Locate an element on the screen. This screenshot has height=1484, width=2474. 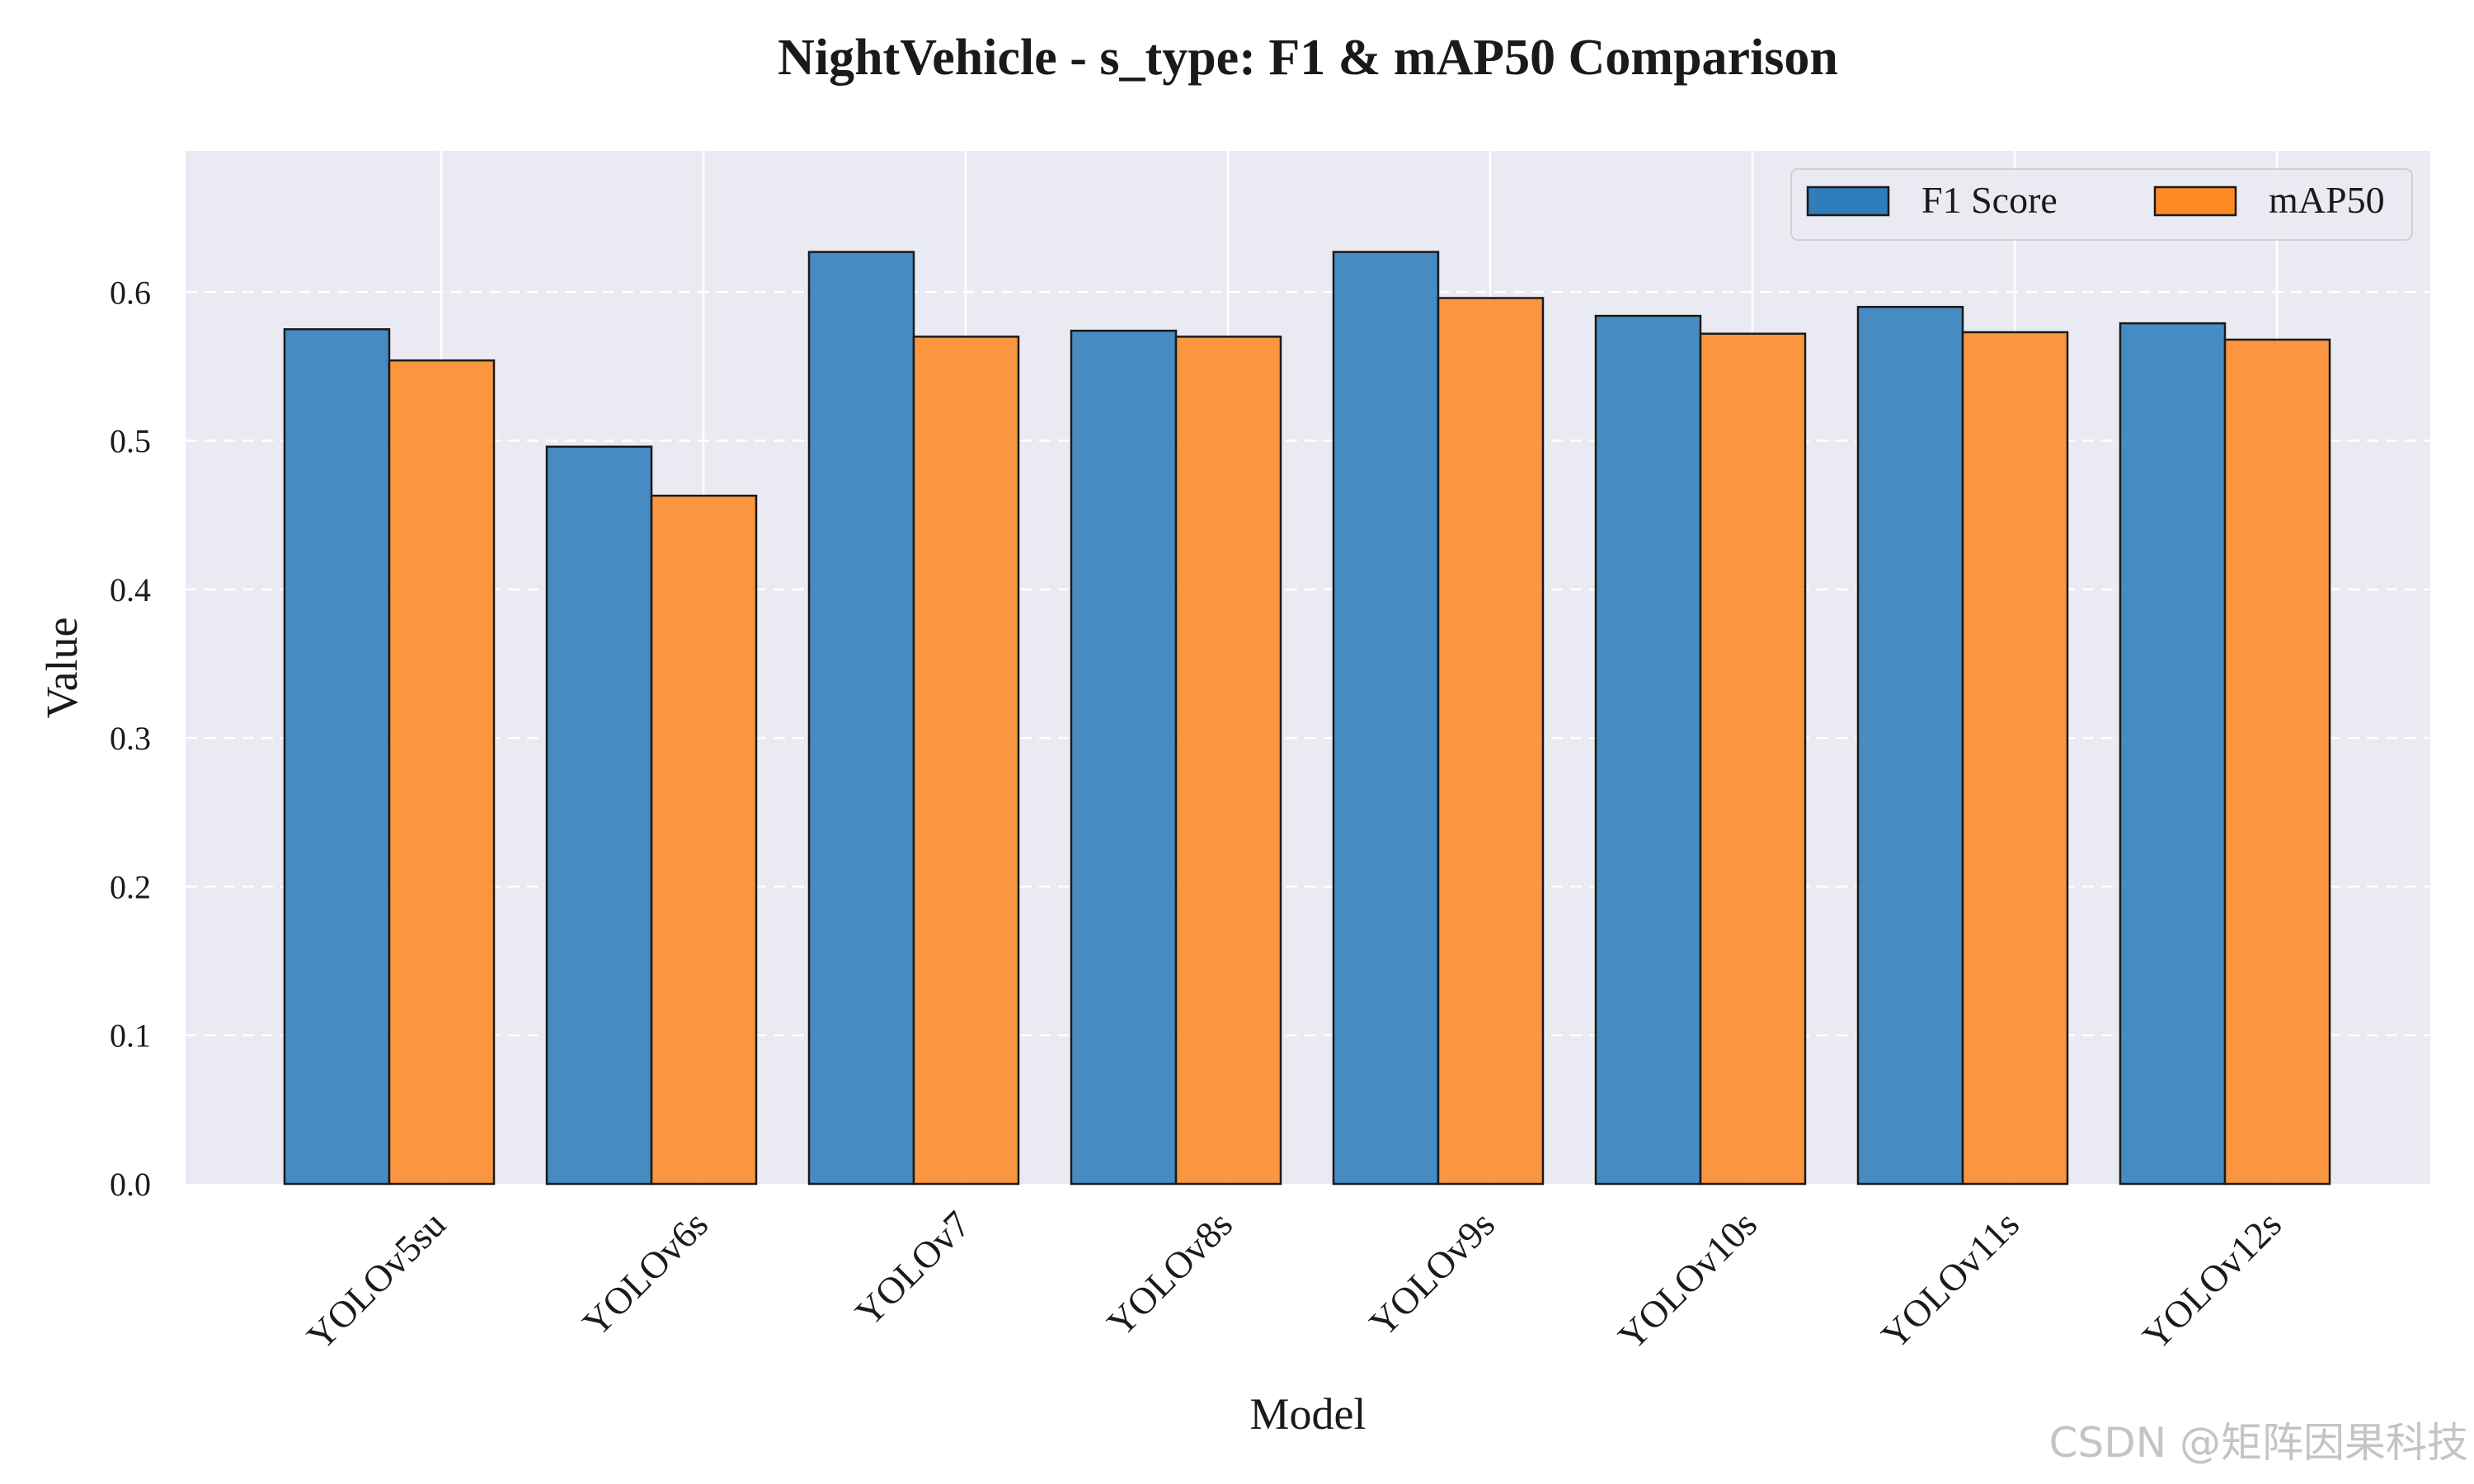
bar-map50-yolov6s is located at coordinates (704, 840).